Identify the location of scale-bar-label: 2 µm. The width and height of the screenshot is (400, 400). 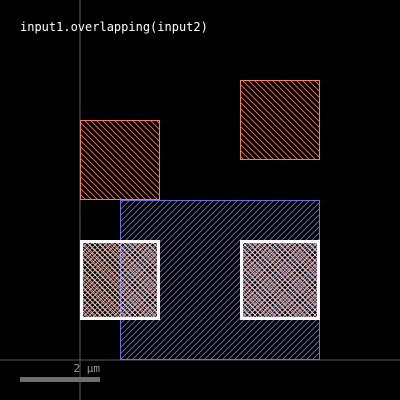
(87, 368).